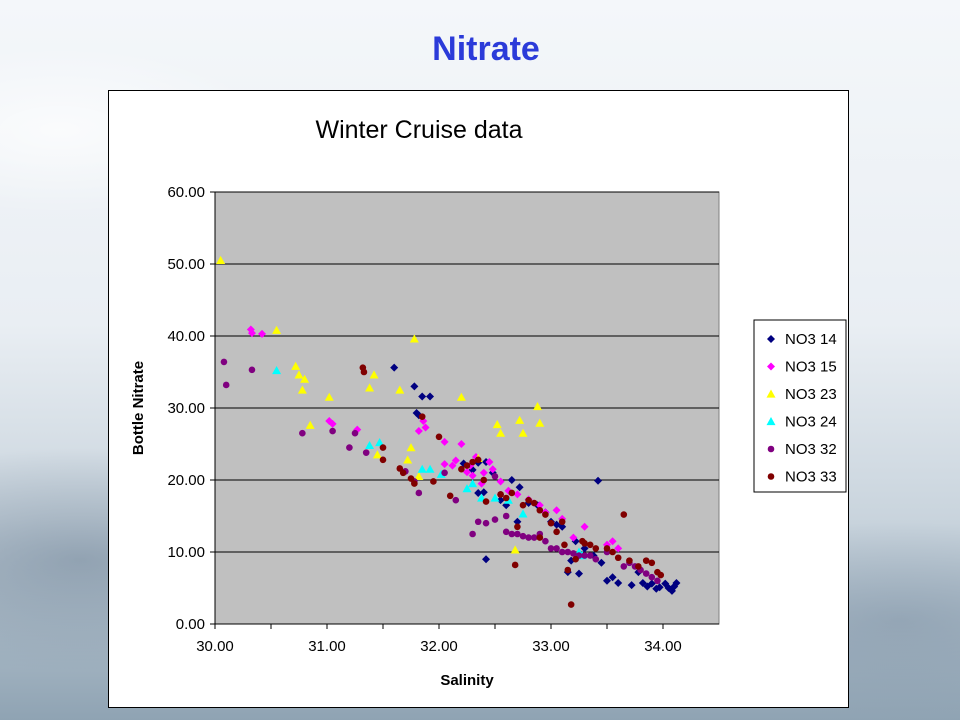 The image size is (960, 720). I want to click on legend-label: NO3 15, so click(811, 367).